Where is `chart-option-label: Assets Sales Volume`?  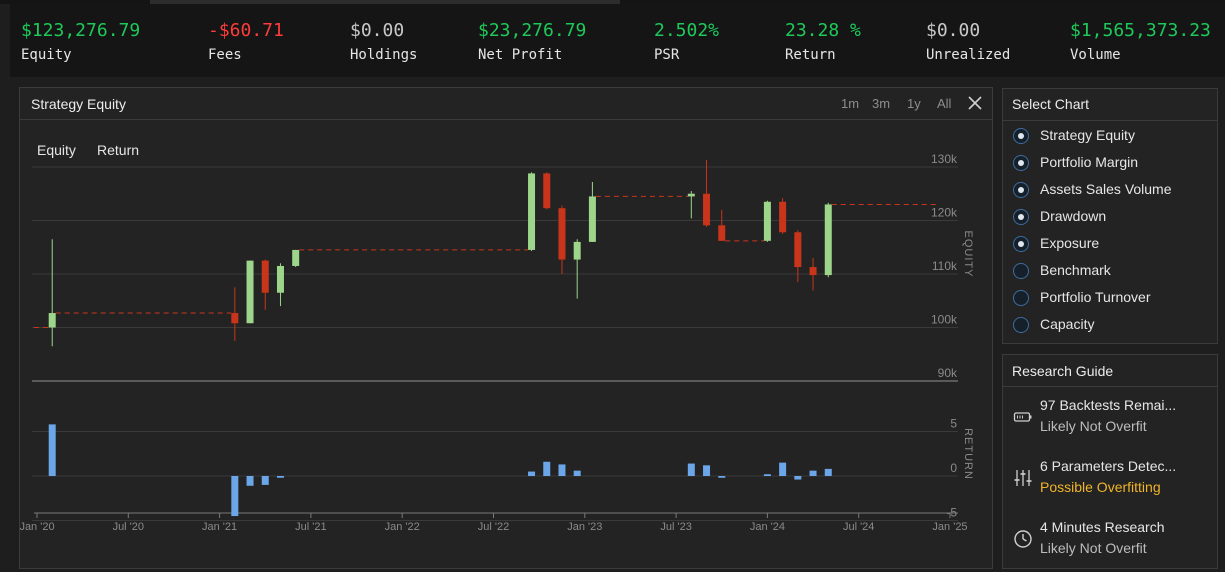
chart-option-label: Assets Sales Volume is located at coordinates (1106, 189).